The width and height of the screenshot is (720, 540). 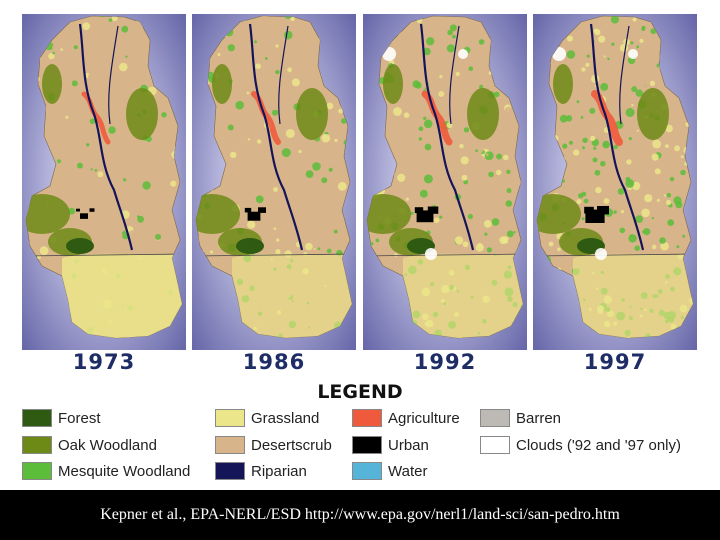 I want to click on riparian-swatch, so click(x=230, y=471).